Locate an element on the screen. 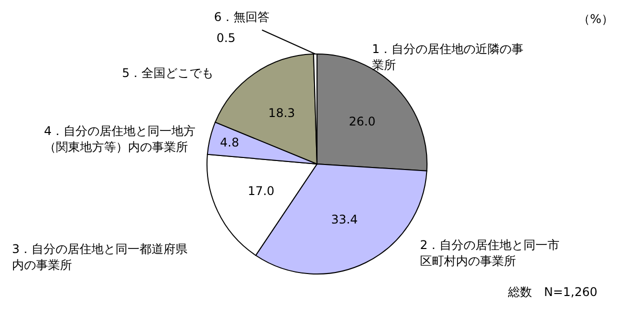 This screenshot has width=626, height=325. text: 総数 N=1,260 is located at coordinates (552, 292).